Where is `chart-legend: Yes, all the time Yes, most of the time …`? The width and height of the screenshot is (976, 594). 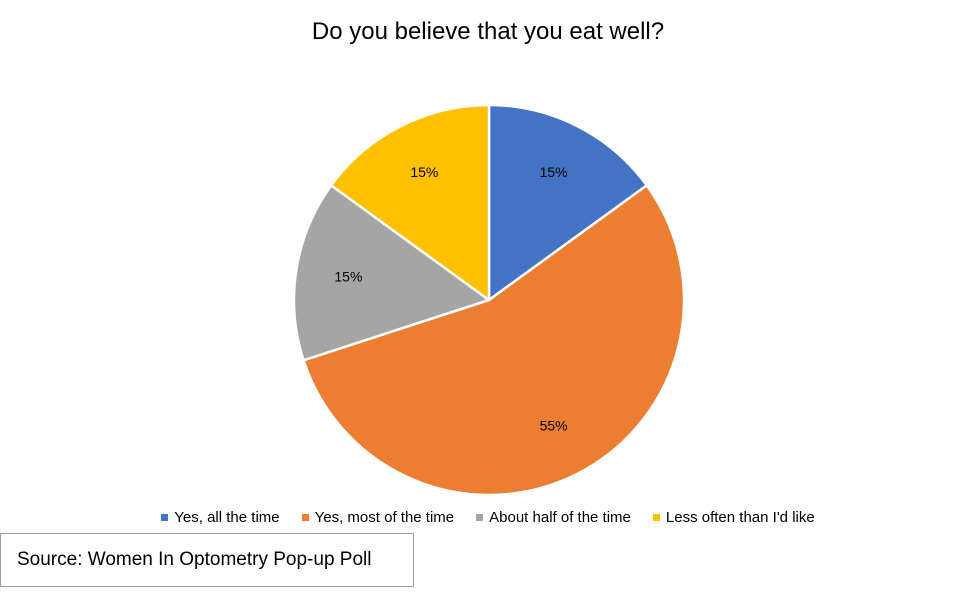
chart-legend: Yes, all the time Yes, most of the time … is located at coordinates (488, 517).